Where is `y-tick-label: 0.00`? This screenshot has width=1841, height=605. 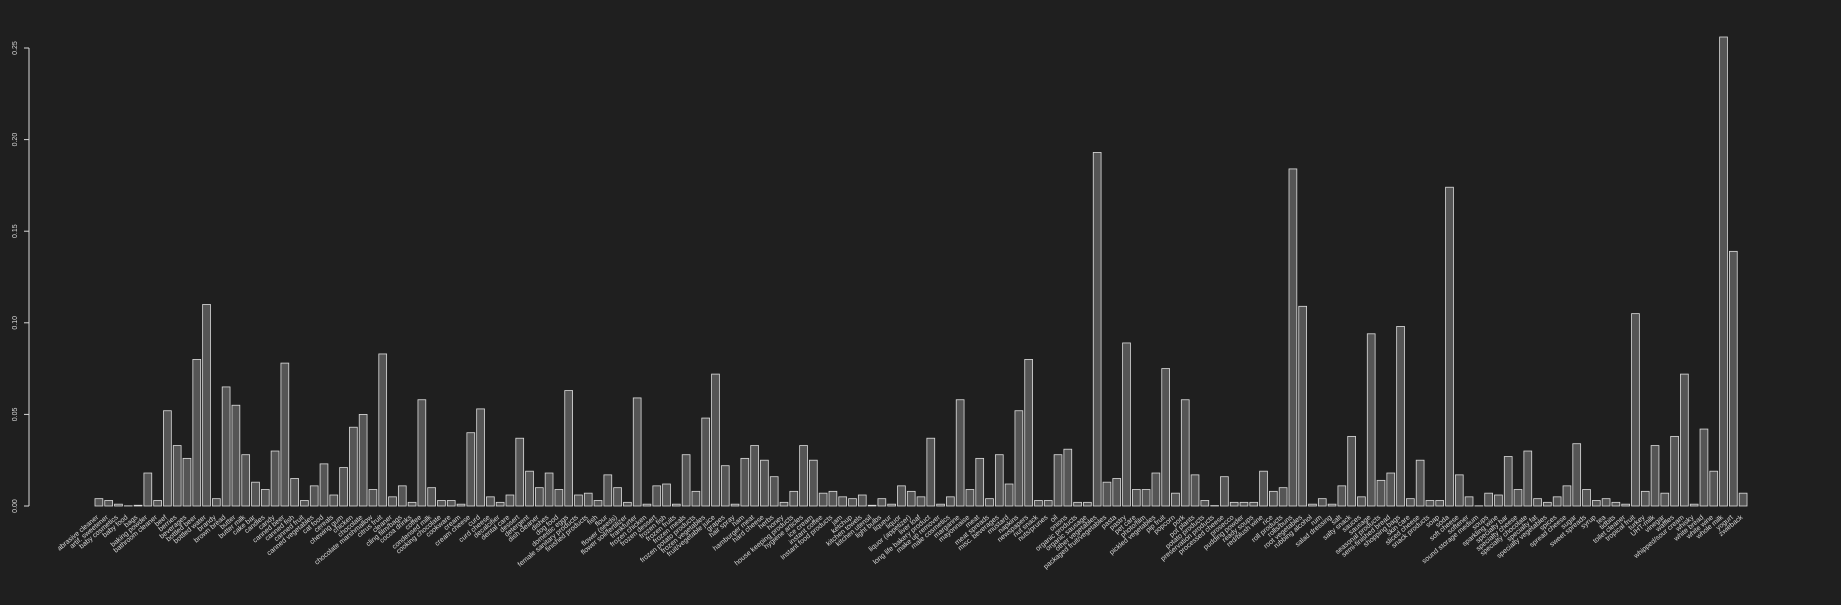 y-tick-label: 0.00 is located at coordinates (15, 506).